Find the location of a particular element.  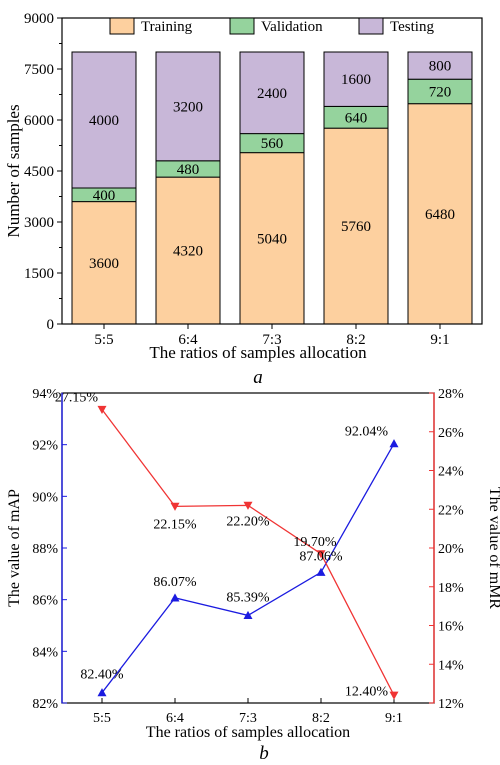

legend-label-testing: Testing is located at coordinates (412, 27).